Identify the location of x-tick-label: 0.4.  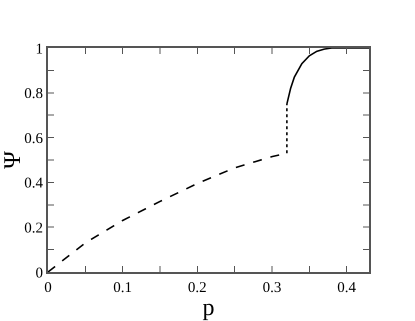
(346, 288).